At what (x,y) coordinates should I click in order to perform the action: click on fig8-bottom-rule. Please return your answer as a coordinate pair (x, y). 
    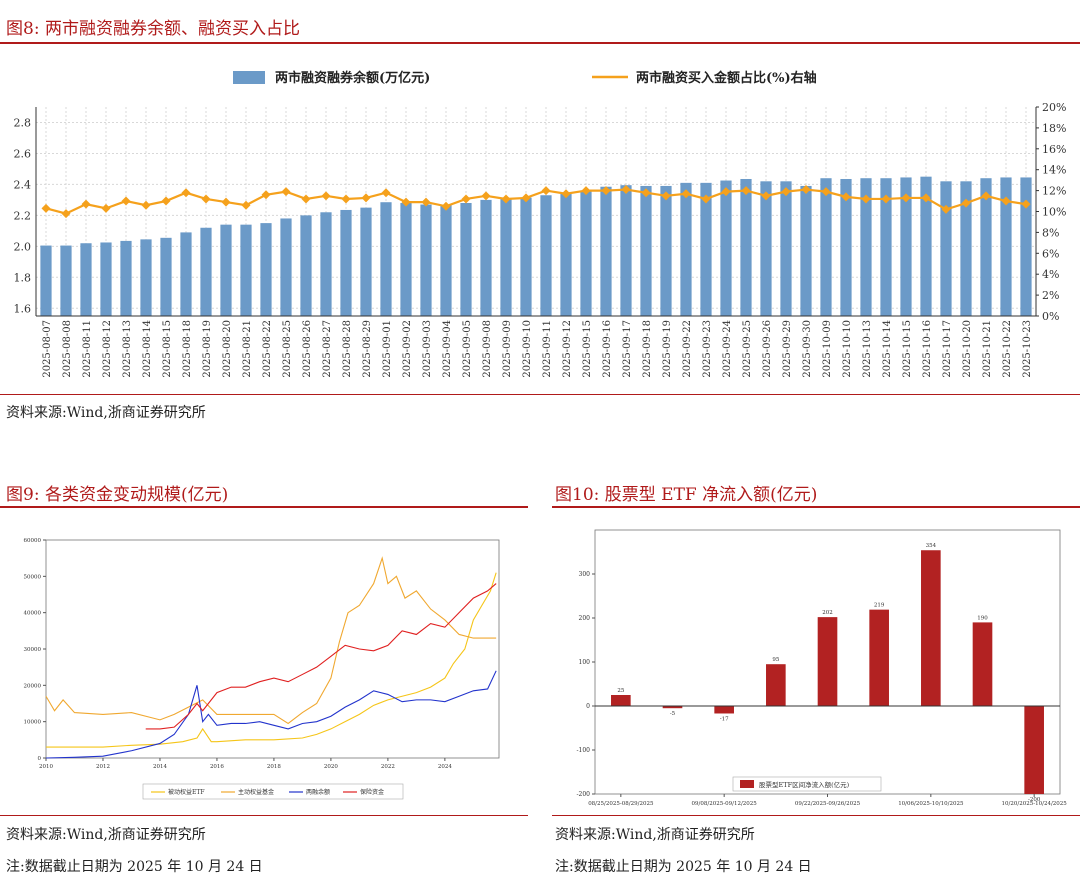
    Looking at the image, I should click on (540, 394).